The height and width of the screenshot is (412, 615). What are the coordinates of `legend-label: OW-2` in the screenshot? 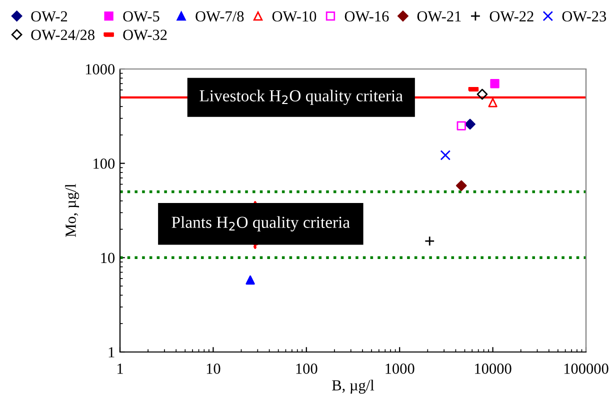 It's located at (49, 16).